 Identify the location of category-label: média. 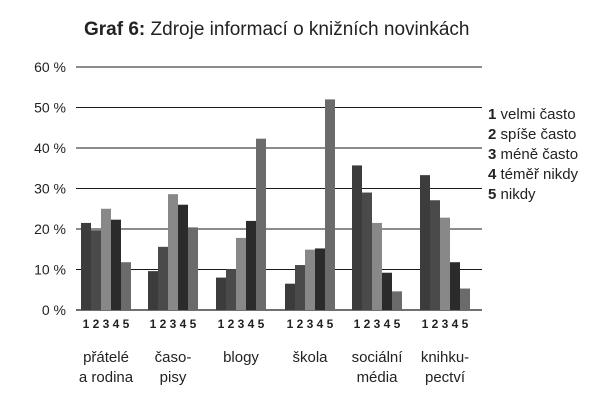
(378, 377).